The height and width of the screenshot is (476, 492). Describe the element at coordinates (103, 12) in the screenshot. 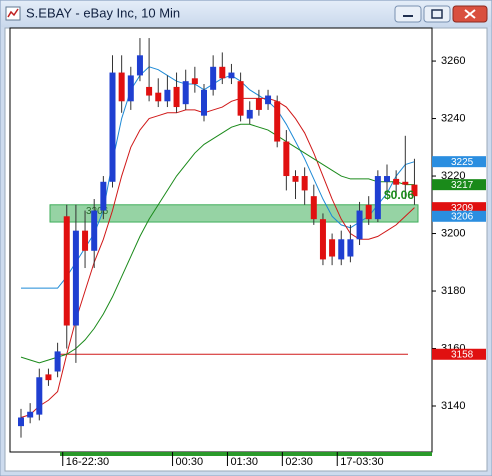

I see `window-title: S.EBAY - eBay Inc, 10 Min` at that location.